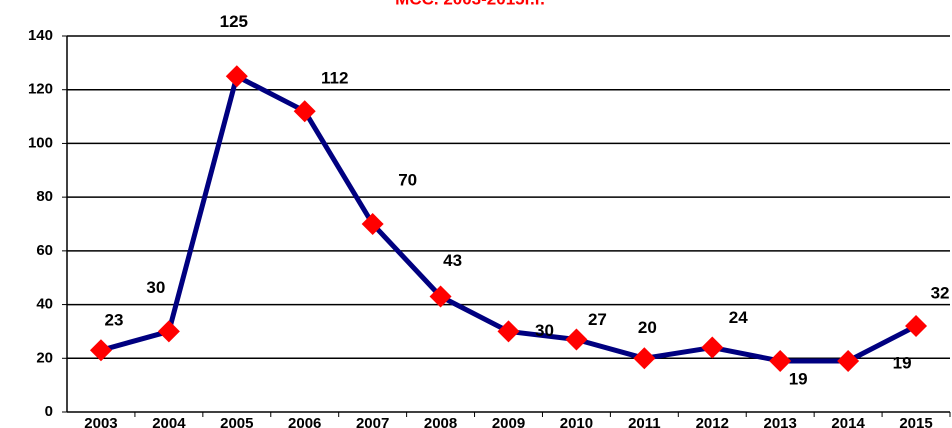  I want to click on chart-title: МСС. 2003-2015г.г., so click(470, 4).